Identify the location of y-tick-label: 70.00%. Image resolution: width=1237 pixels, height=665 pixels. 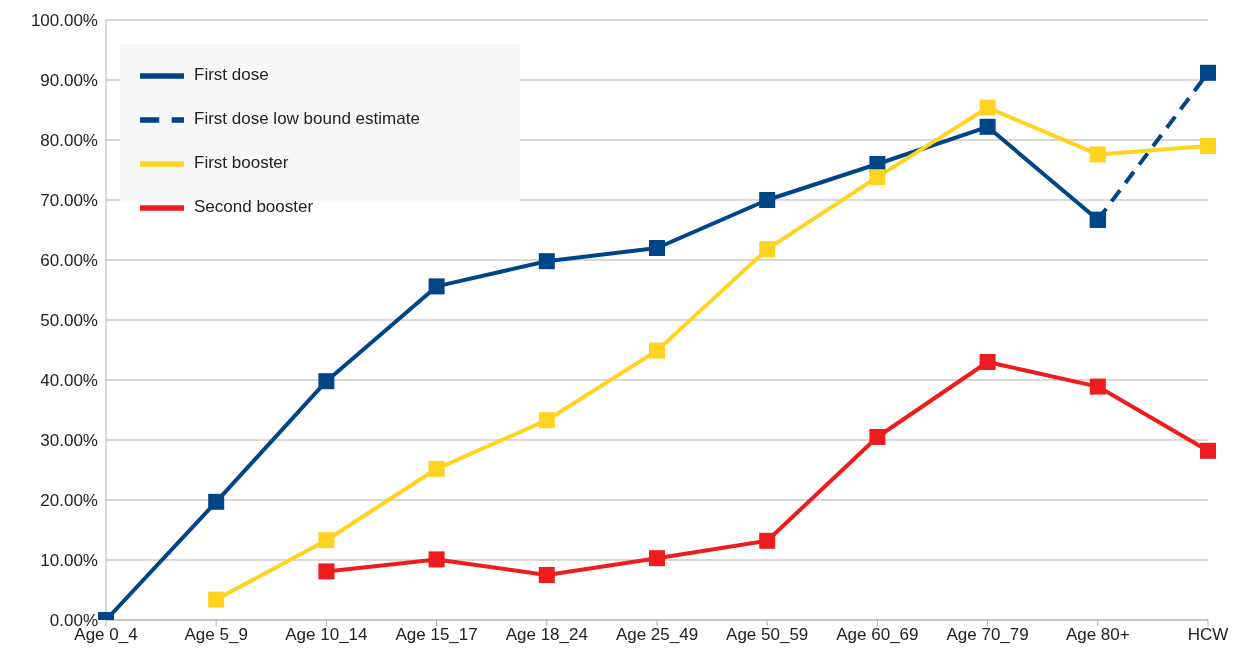
(69, 201).